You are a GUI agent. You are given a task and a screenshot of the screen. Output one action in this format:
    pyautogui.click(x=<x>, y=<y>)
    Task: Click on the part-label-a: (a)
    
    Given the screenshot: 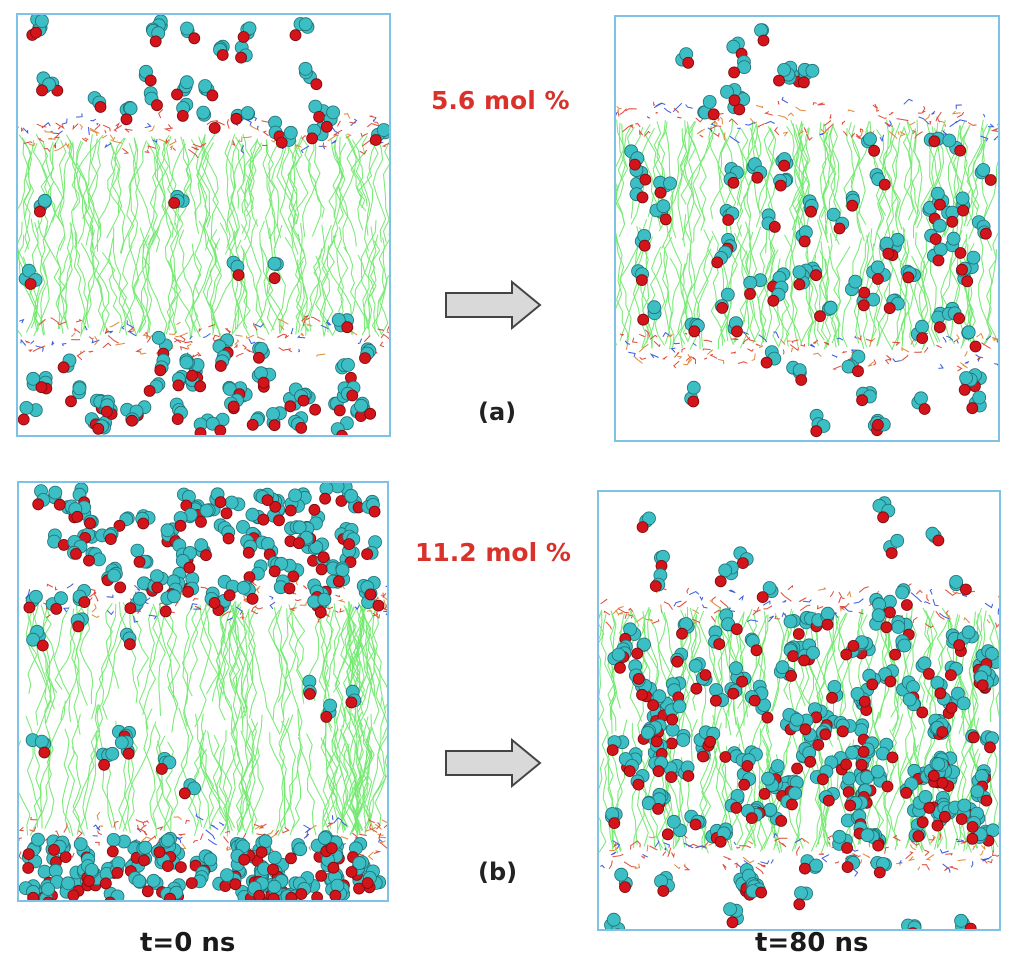 What is the action you would take?
    pyautogui.click(x=497, y=412)
    